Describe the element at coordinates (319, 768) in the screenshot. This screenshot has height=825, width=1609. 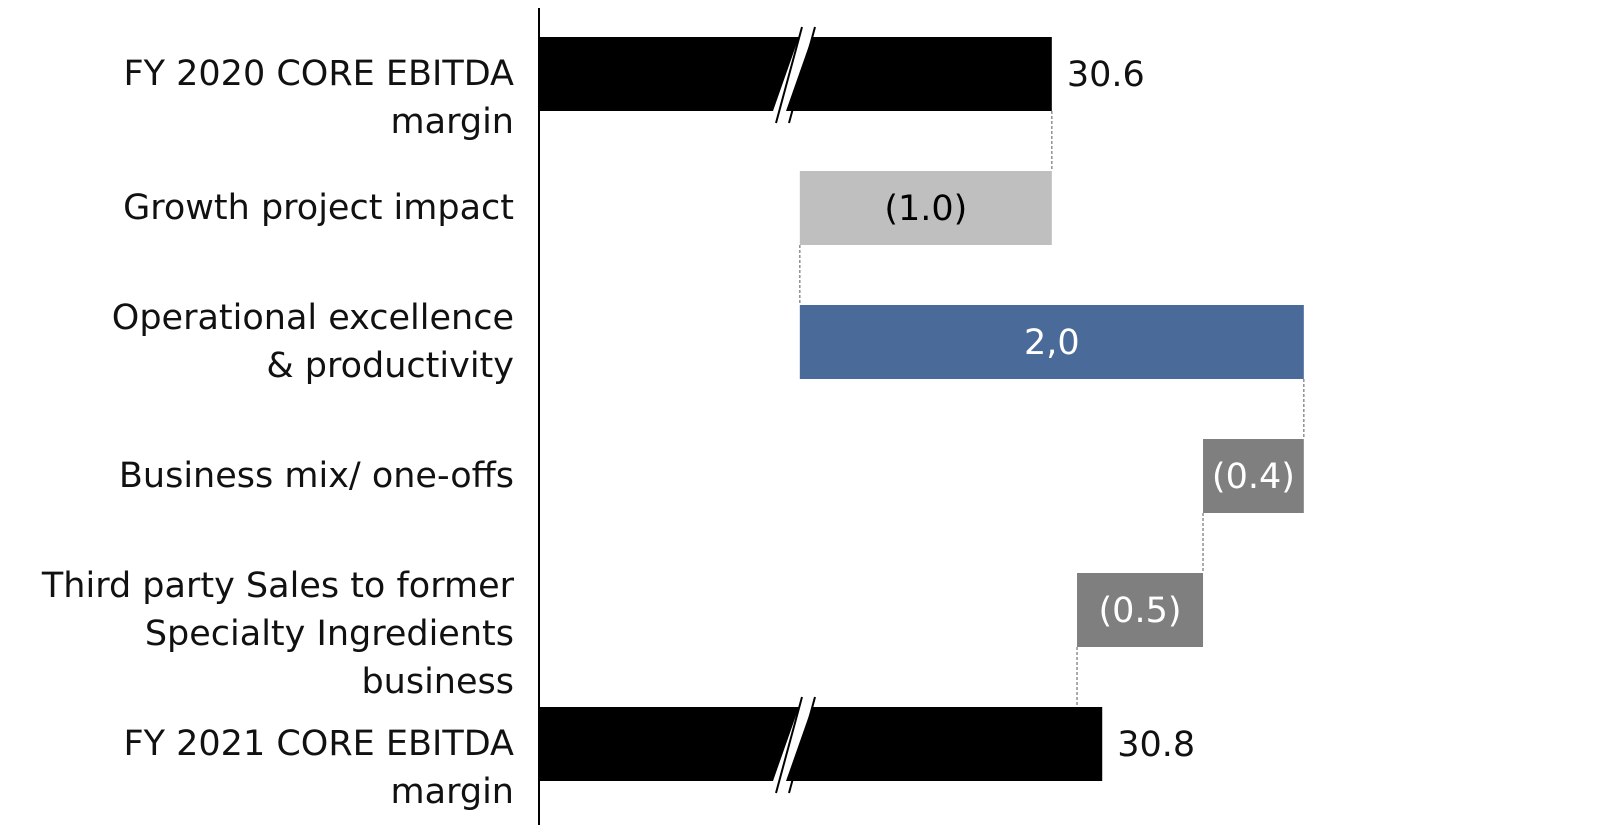
I see `category-label: FY 2021 CORE EBITDA margin` at that location.